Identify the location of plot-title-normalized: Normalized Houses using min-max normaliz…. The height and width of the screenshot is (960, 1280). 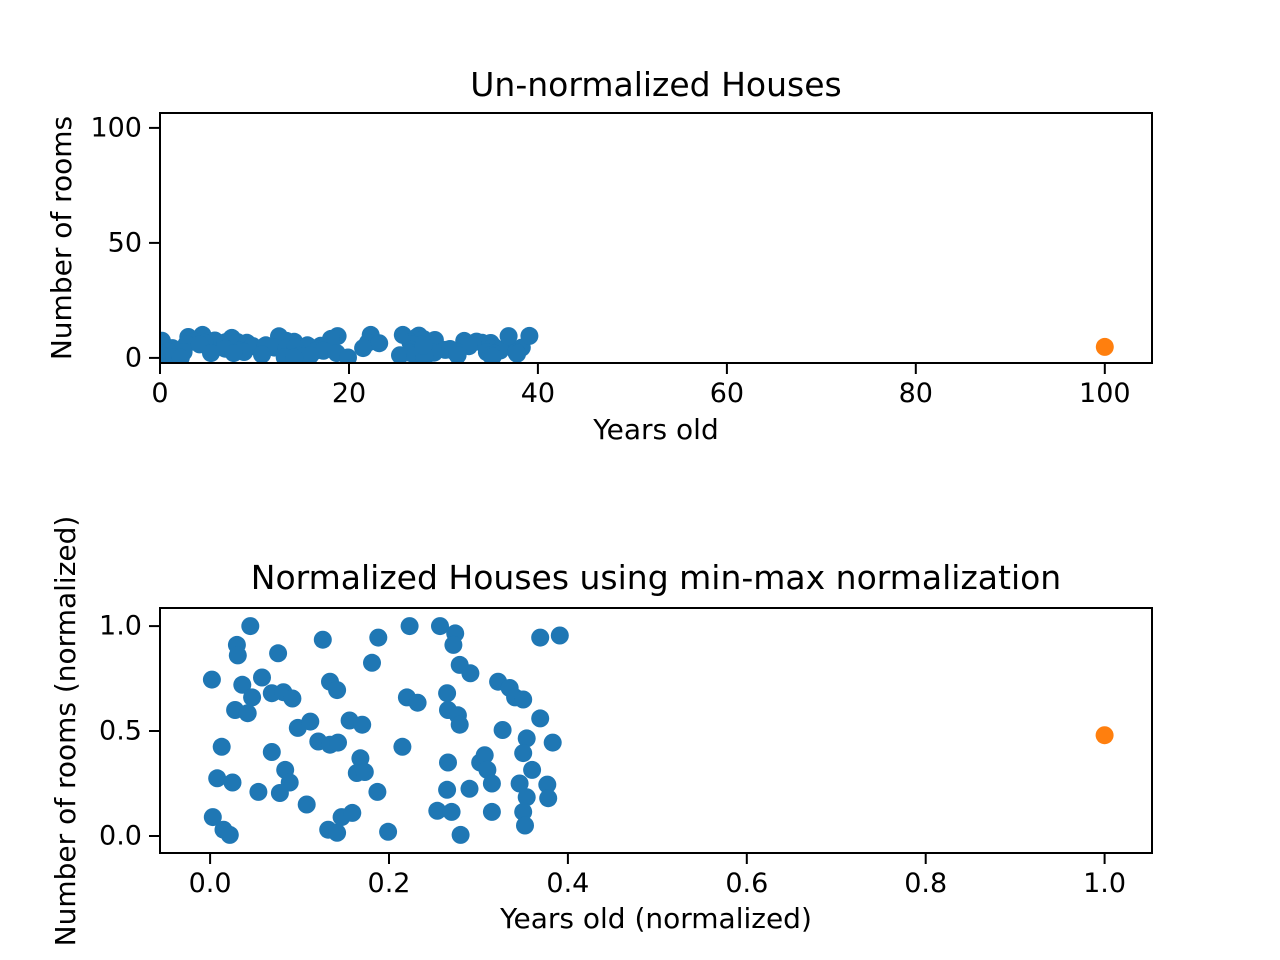
(656, 577).